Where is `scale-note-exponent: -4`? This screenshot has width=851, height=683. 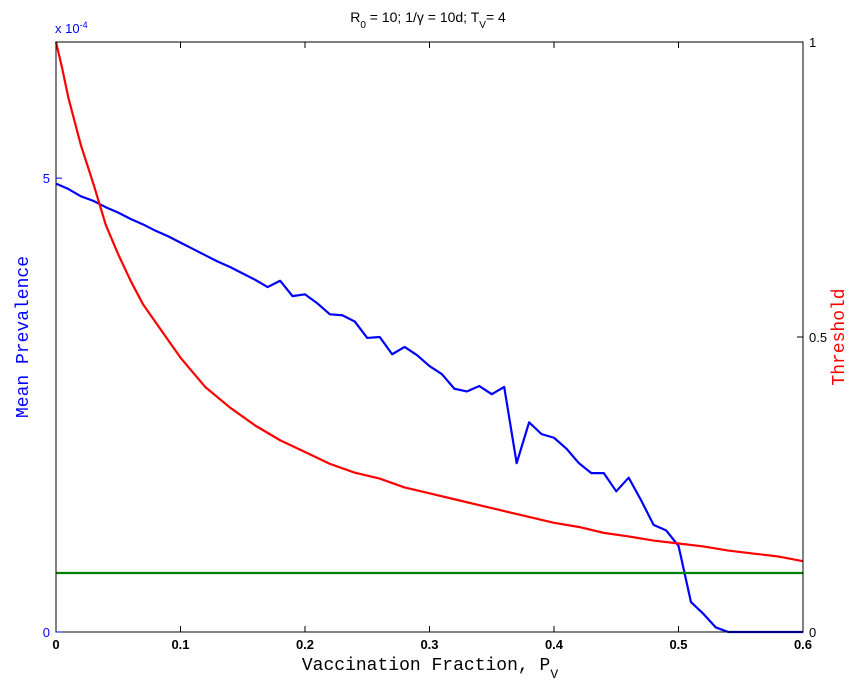 scale-note-exponent: -4 is located at coordinates (84, 25).